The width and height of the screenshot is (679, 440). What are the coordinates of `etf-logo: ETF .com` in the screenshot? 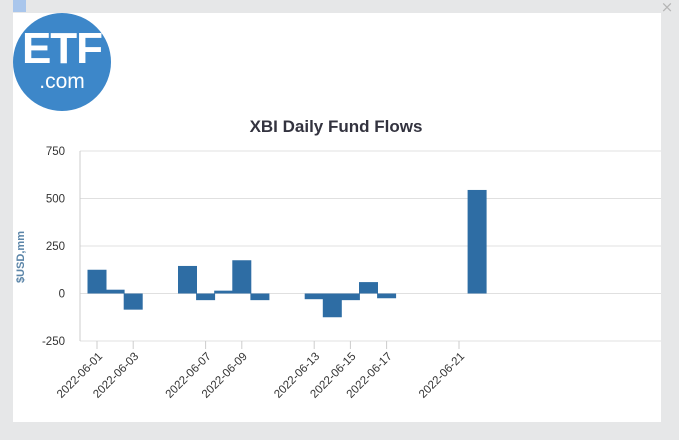 It's located at (62, 62).